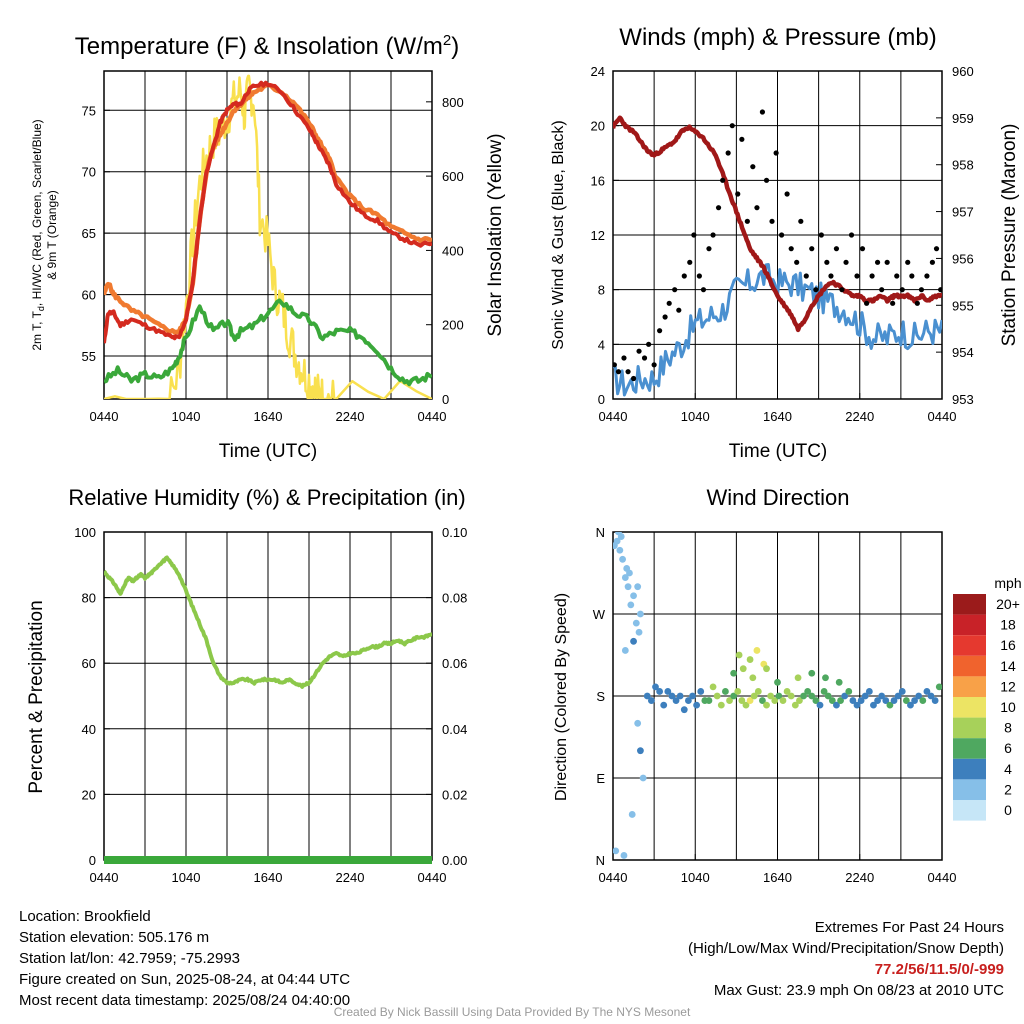 This screenshot has width=1024, height=1024. I want to click on ytick-label: E, so click(600, 778).